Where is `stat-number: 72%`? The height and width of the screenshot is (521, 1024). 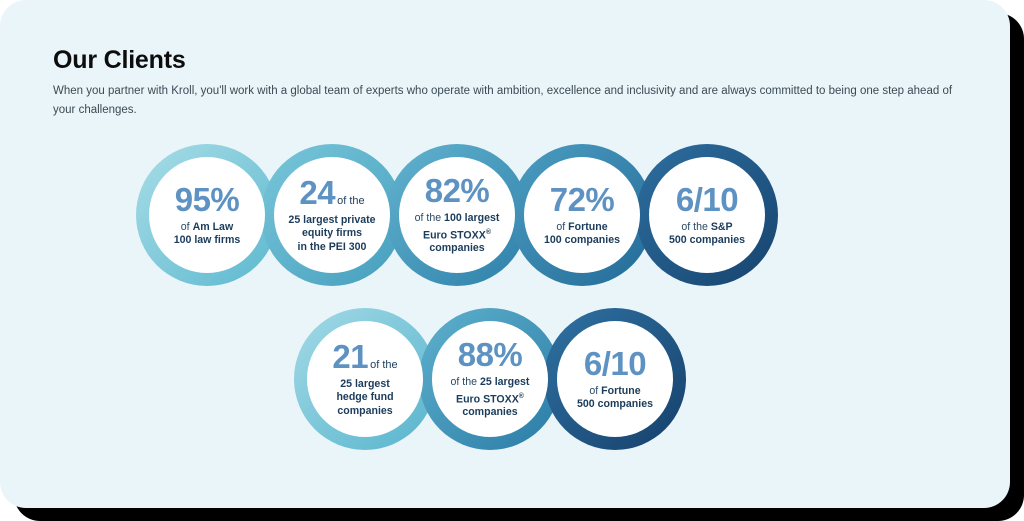
stat-number: 72% is located at coordinates (582, 199).